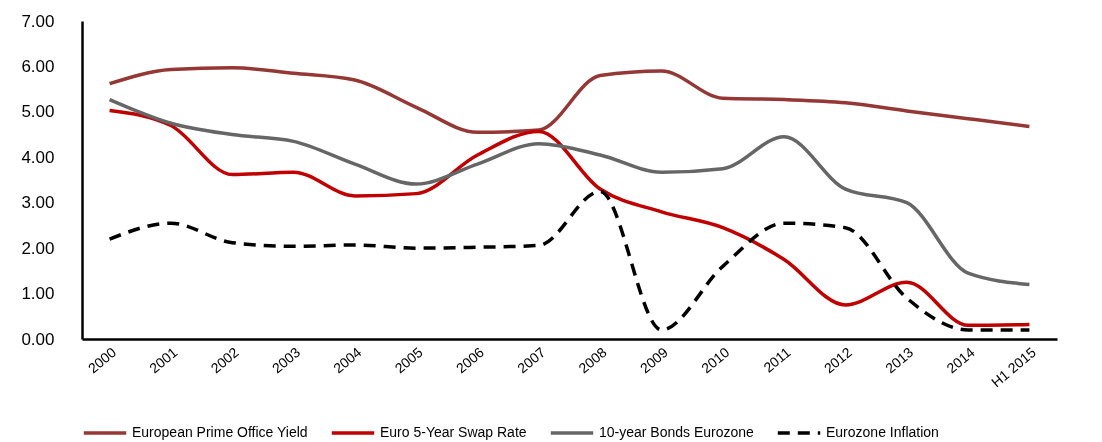  Describe the element at coordinates (38, 157) in the screenshot. I see `y-tick-label: 4.00` at that location.